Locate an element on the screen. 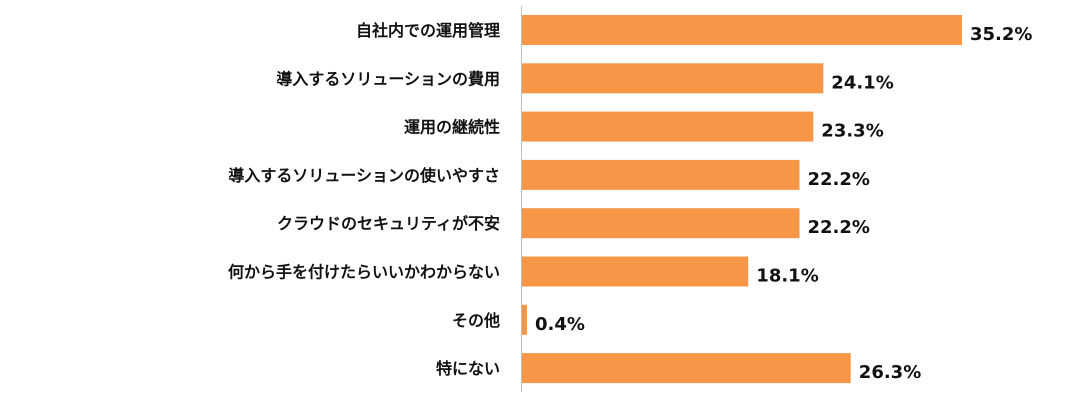 The width and height of the screenshot is (1066, 403). value-label-3: 23.3% is located at coordinates (852, 131).